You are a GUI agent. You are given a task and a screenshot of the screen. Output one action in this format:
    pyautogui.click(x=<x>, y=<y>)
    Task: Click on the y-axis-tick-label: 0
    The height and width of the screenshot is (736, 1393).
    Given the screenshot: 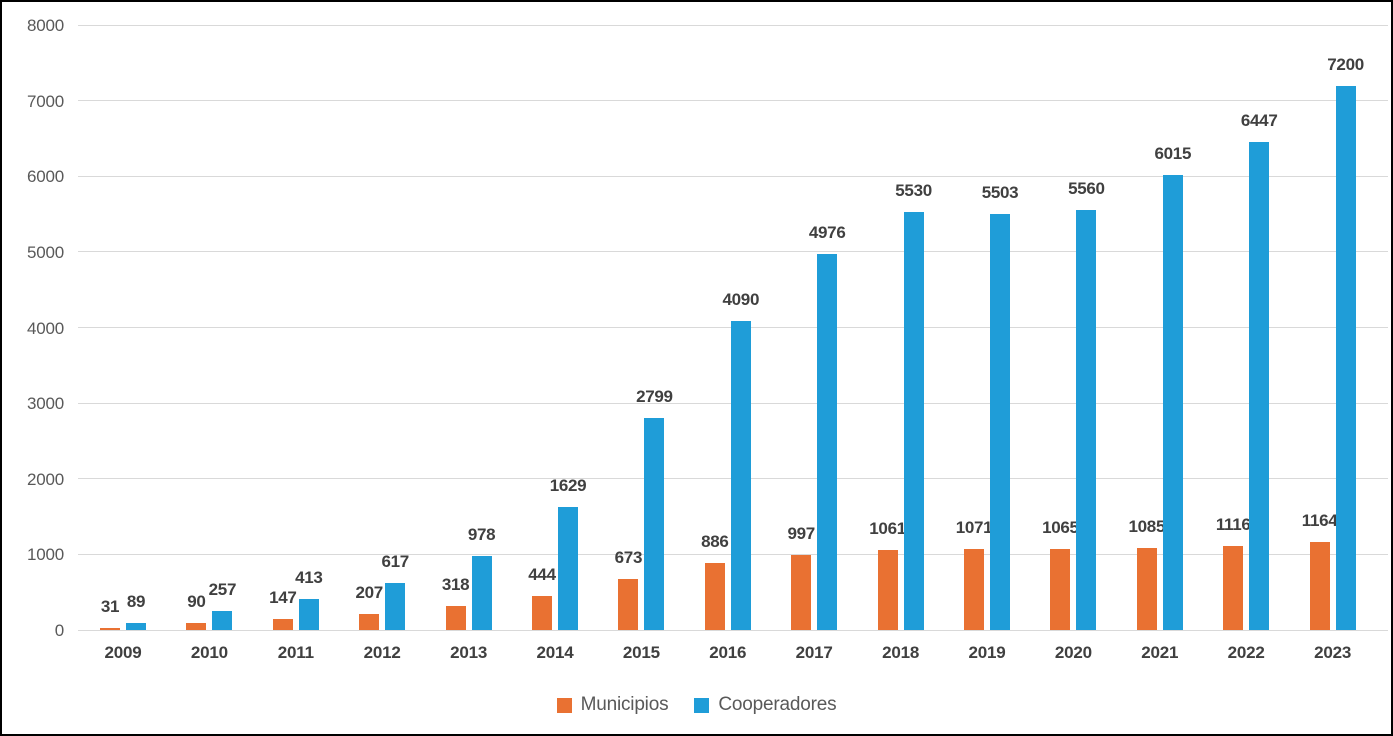 What is the action you would take?
    pyautogui.click(x=59, y=630)
    